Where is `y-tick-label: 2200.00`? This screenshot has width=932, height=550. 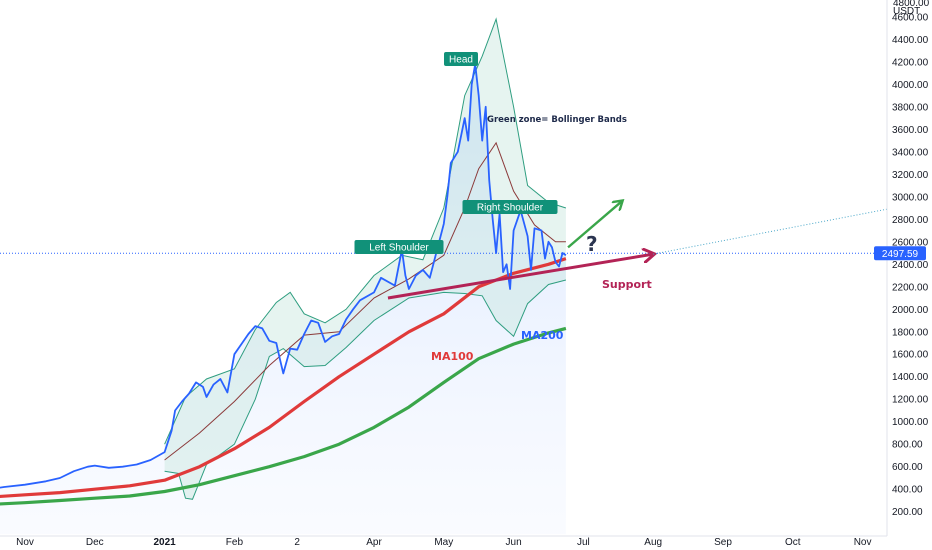
y-tick-label: 2200.00 is located at coordinates (910, 287).